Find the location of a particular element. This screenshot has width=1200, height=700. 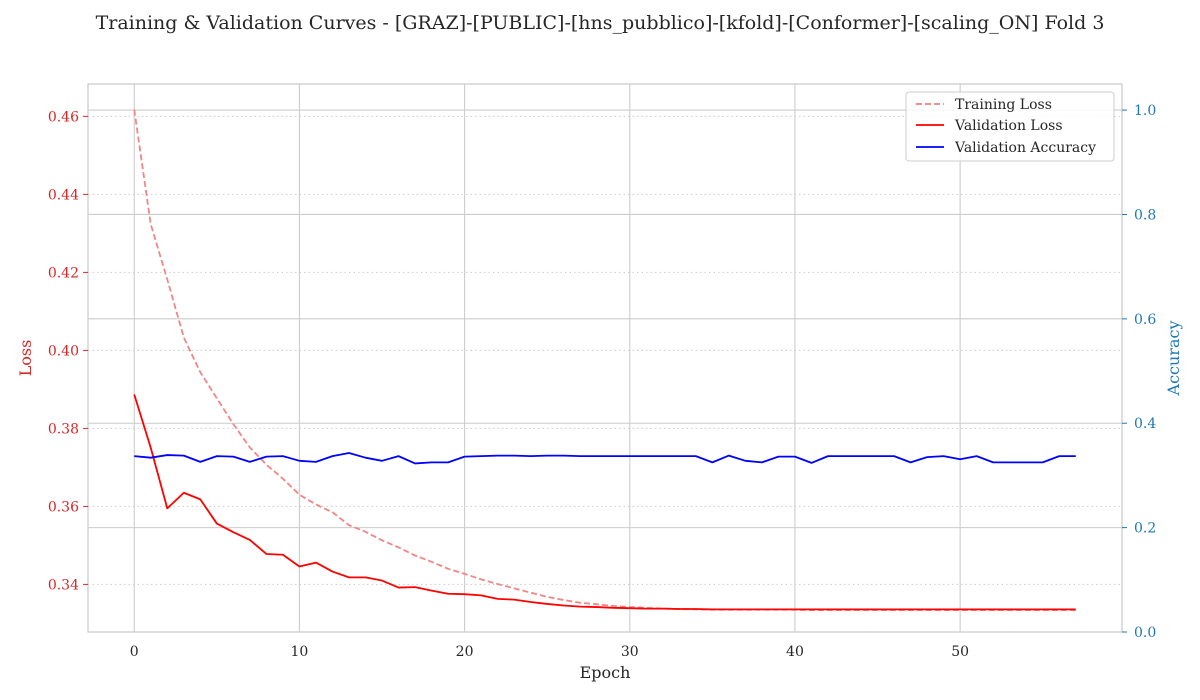

validation-accuracy-line is located at coordinates (605, 458).